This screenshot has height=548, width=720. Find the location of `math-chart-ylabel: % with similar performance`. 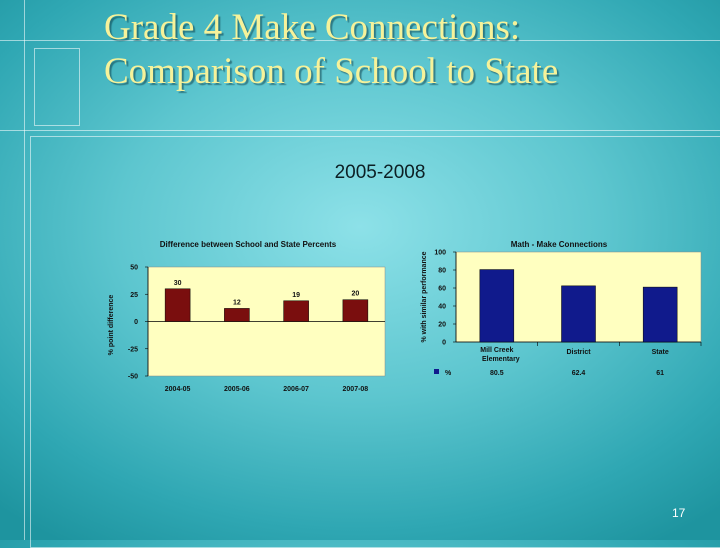

math-chart-ylabel: % with similar performance is located at coordinates (424, 296).